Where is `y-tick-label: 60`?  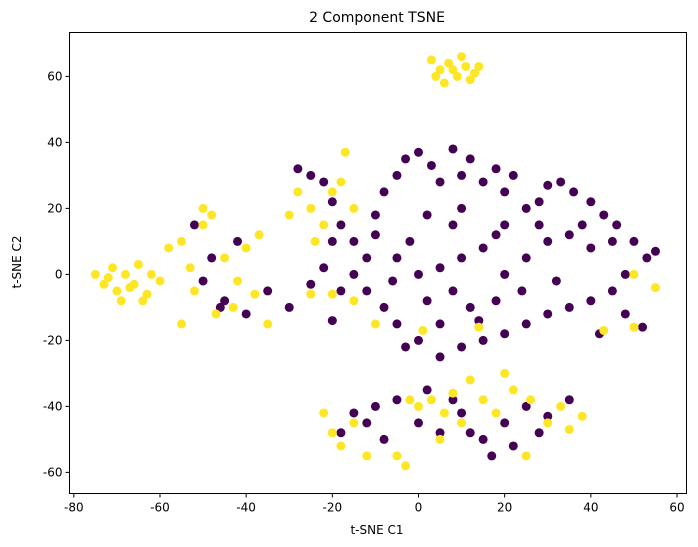
y-tick-label: 60 is located at coordinates (54, 76).